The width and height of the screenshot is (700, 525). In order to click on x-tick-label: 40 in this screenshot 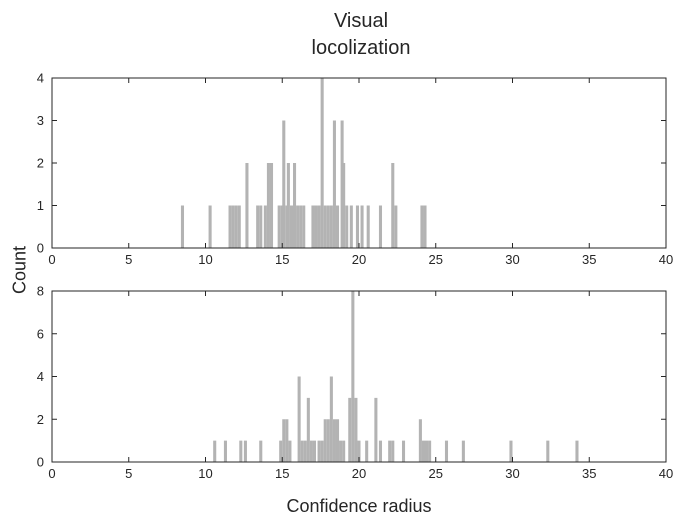, I will do `click(666, 473)`.